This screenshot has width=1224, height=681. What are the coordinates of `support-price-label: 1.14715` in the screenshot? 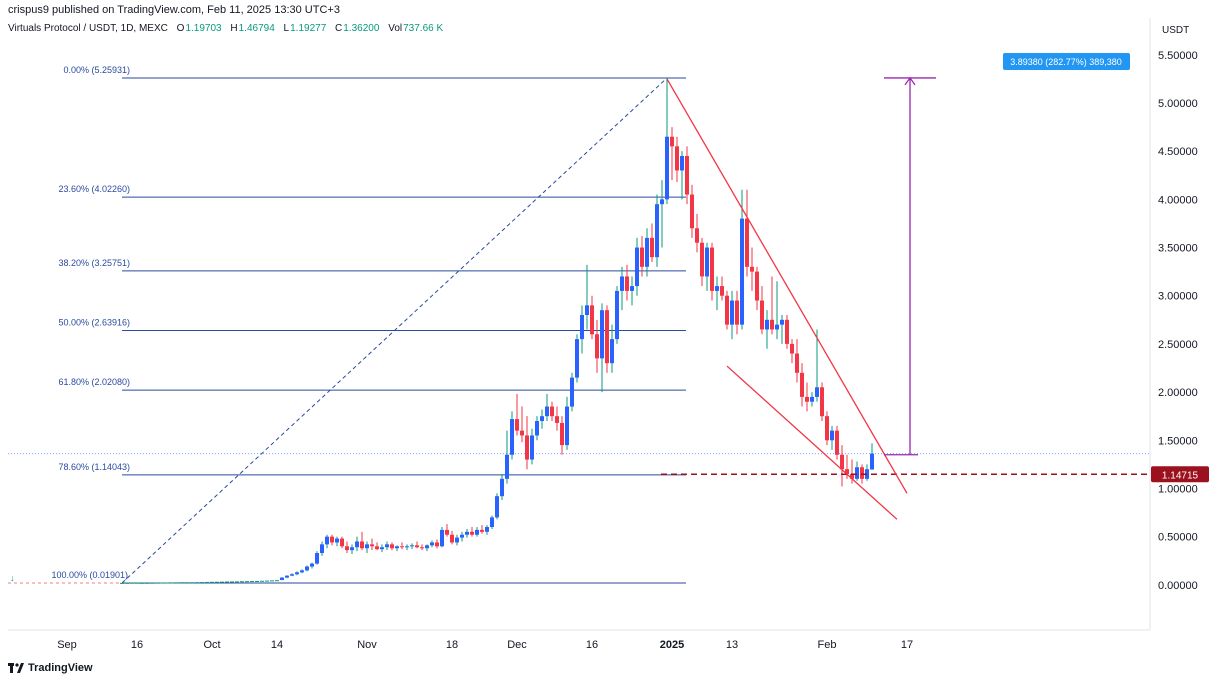 It's located at (1180, 475).